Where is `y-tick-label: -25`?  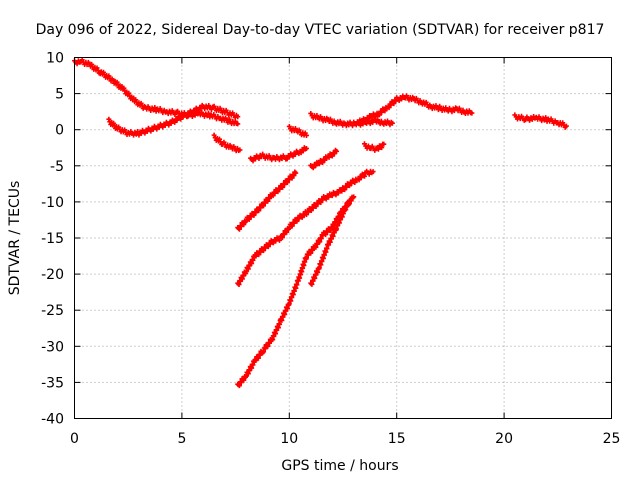 y-tick-label: -25 is located at coordinates (52, 311).